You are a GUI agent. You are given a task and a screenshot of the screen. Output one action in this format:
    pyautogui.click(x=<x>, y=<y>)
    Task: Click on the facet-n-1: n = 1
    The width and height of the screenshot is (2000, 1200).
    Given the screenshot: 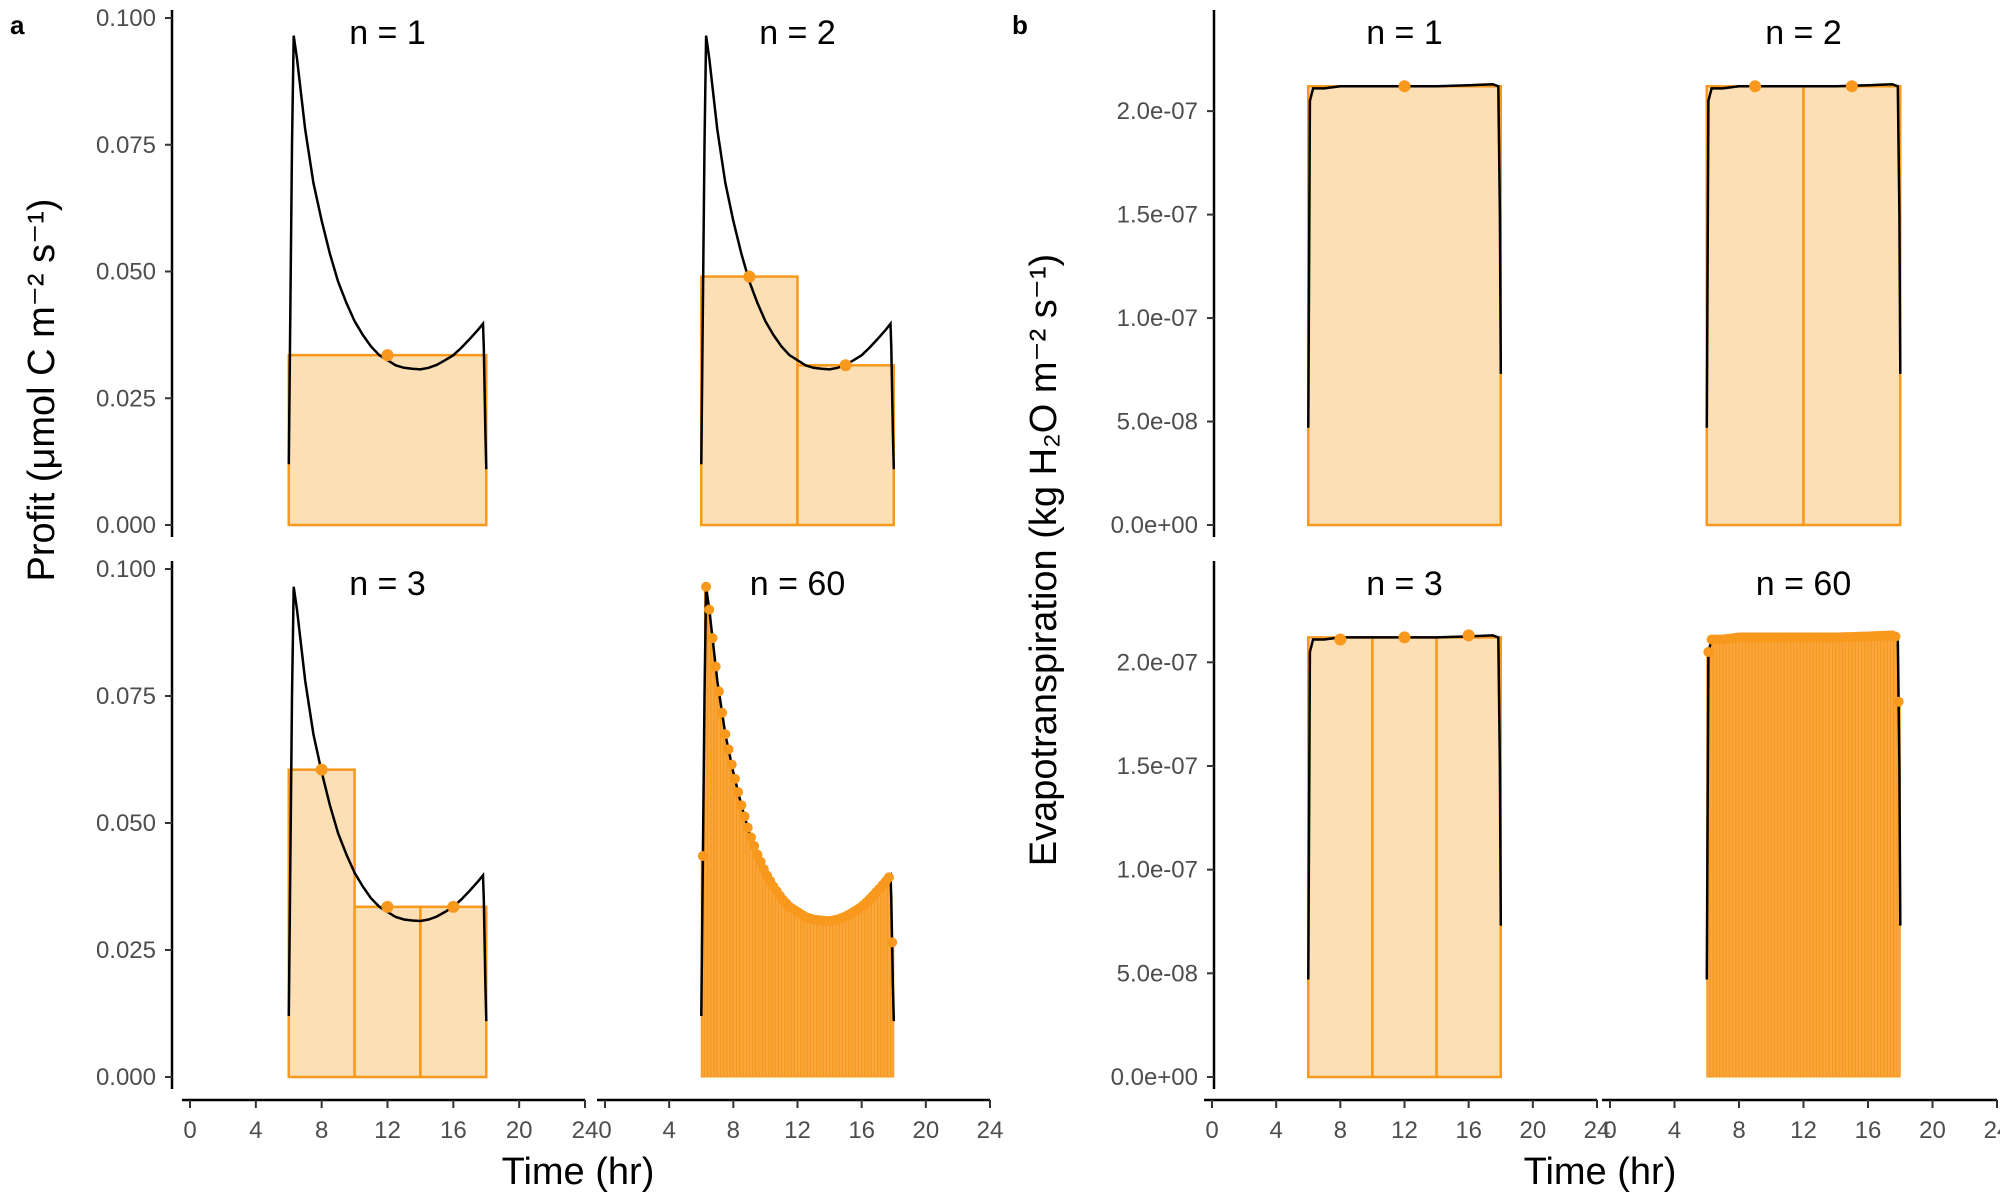 What is the action you would take?
    pyautogui.click(x=1405, y=270)
    